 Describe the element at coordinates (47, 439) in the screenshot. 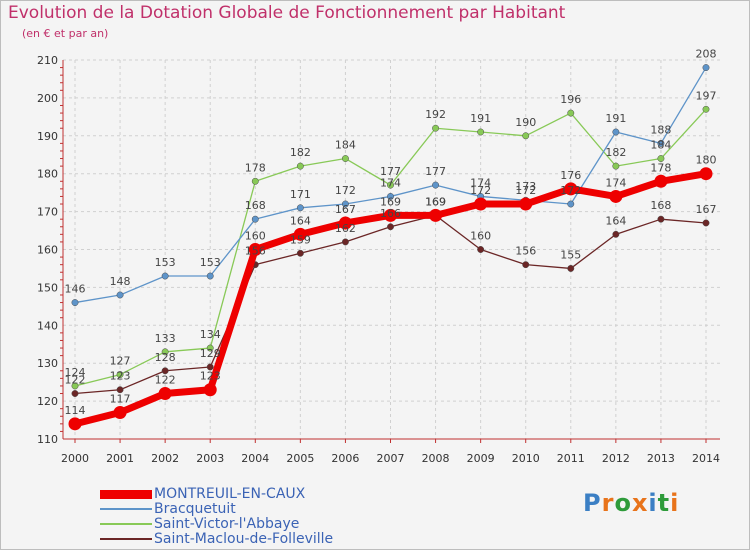

I see `y-tick-label: 110` at that location.